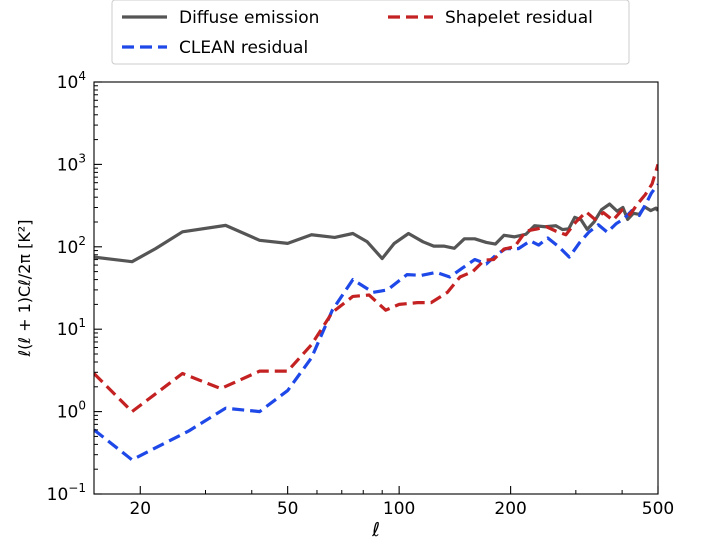 This screenshot has height=546, width=703. I want to click on y-tick-label: 10⁴, so click(71, 81).